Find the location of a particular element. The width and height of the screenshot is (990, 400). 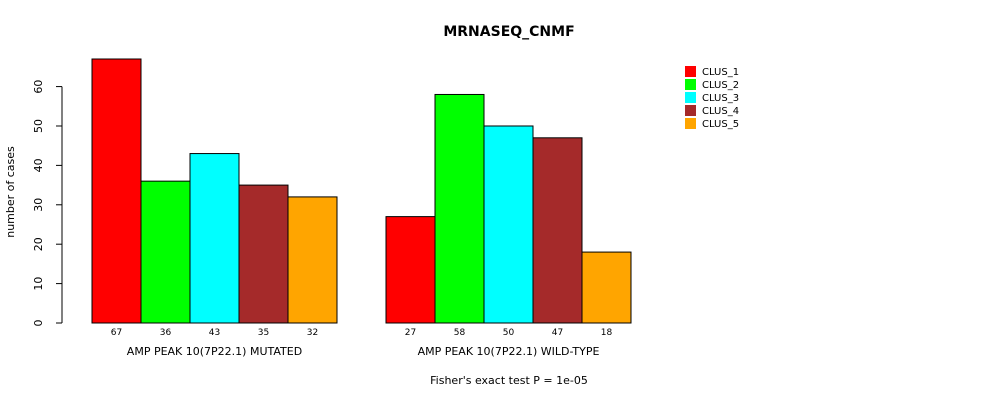

bar-value-label: 43 is located at coordinates (214, 333).